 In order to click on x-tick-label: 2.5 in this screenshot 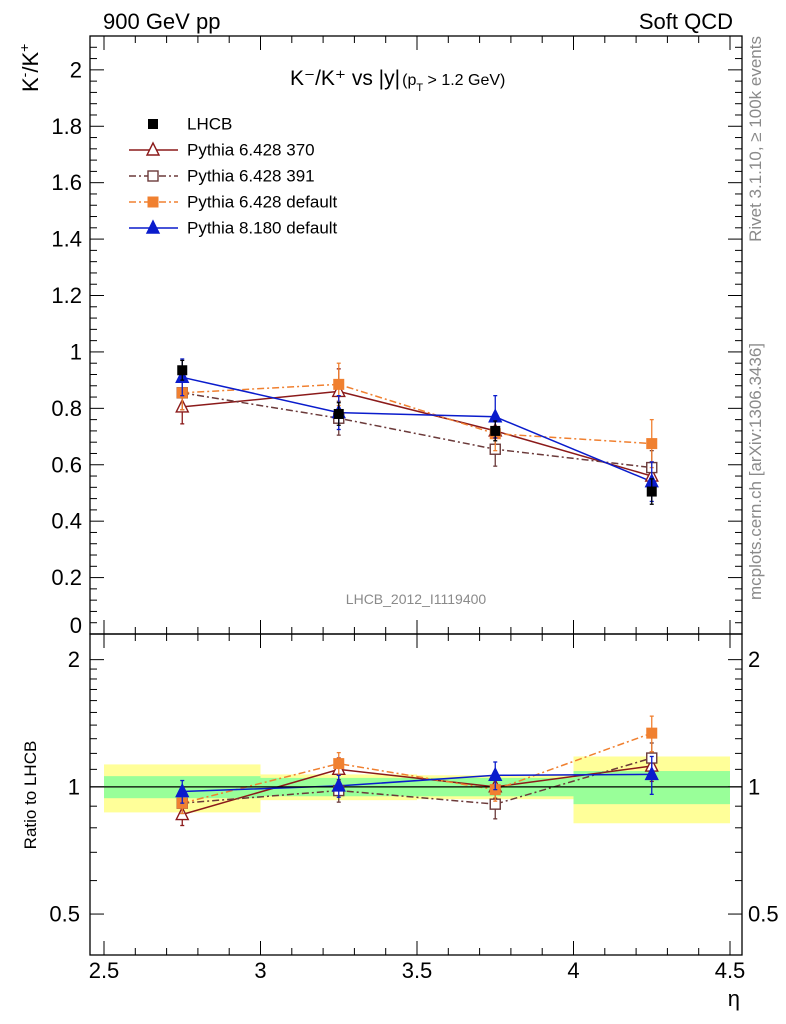, I will do `click(104, 970)`.